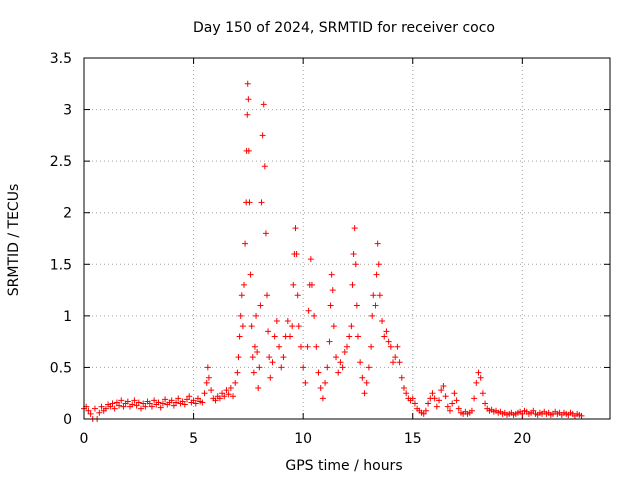 The width and height of the screenshot is (640, 480). I want to click on x-axis-label: GPS time / hours, so click(343, 466).